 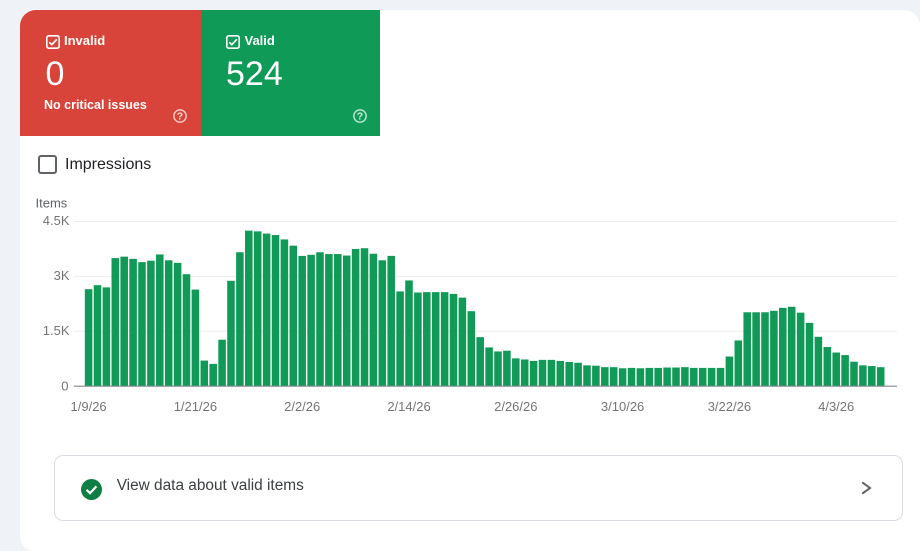 I want to click on svg-text: 2/26/26, so click(x=515, y=406).